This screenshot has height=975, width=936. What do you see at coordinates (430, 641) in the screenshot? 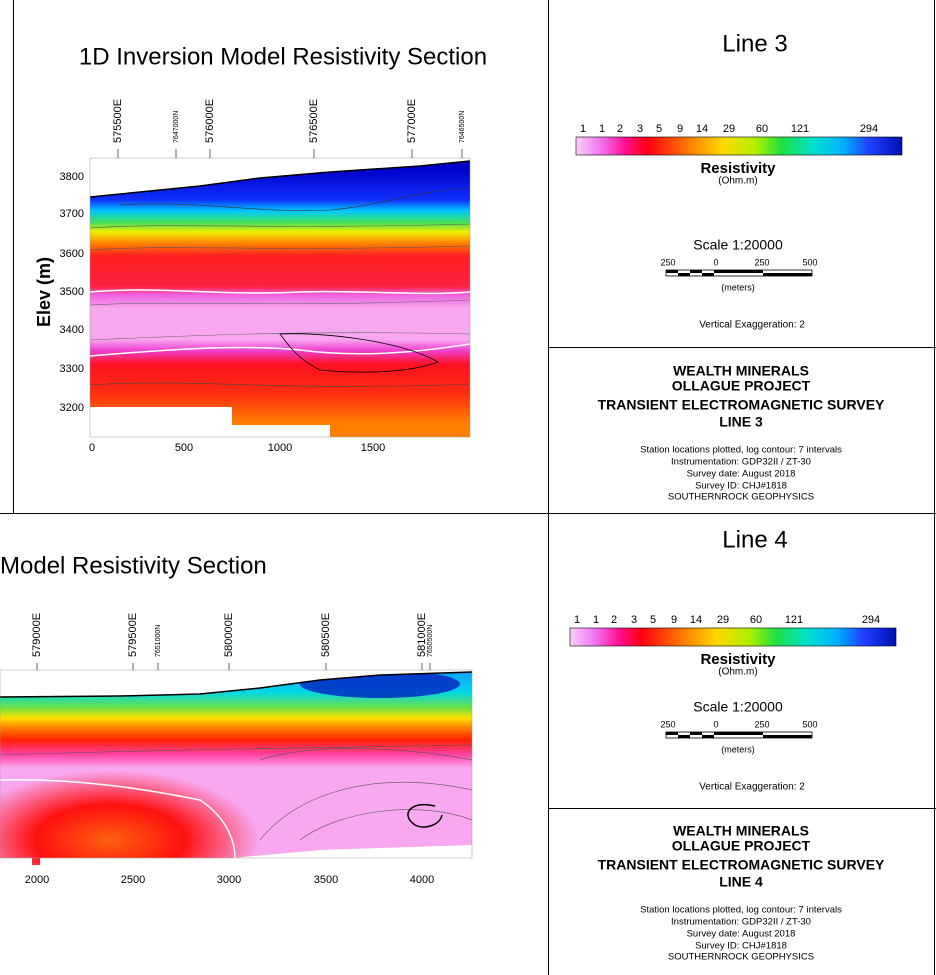
I see `station-label: 7650500N` at bounding box center [430, 641].